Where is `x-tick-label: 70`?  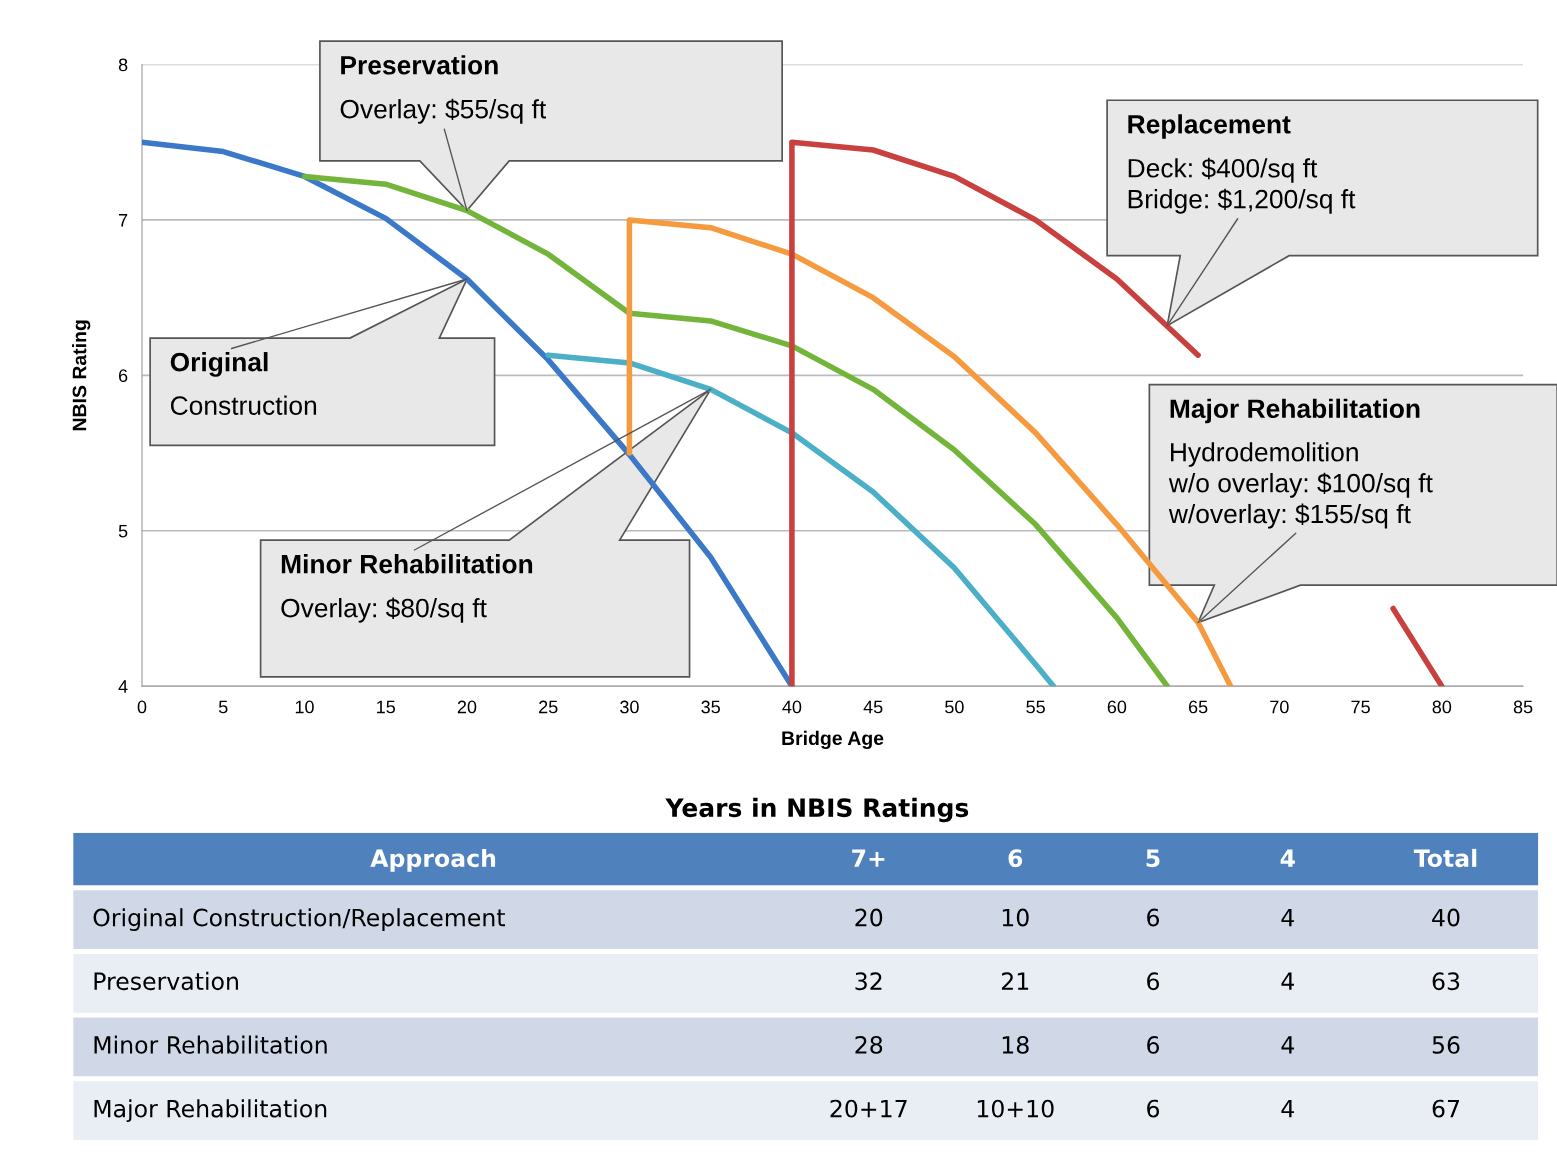
x-tick-label: 70 is located at coordinates (1279, 707).